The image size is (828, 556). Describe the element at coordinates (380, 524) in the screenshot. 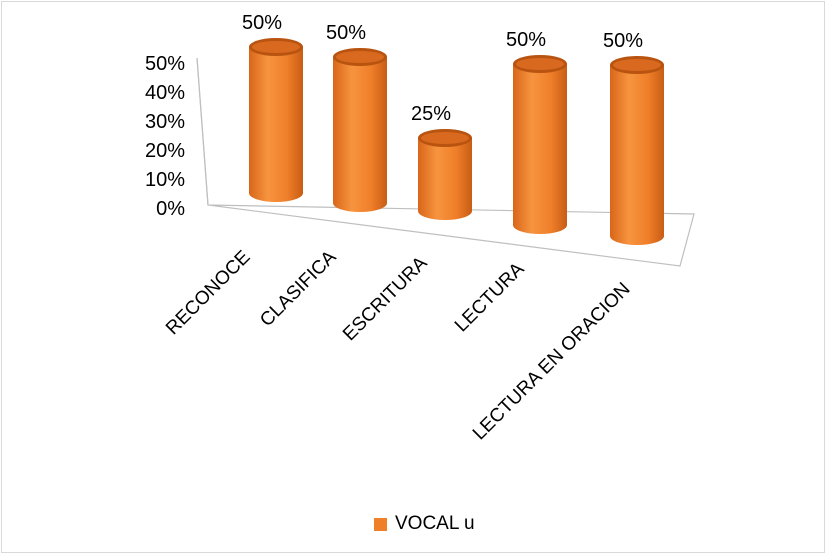

I see `legend-swatch` at that location.